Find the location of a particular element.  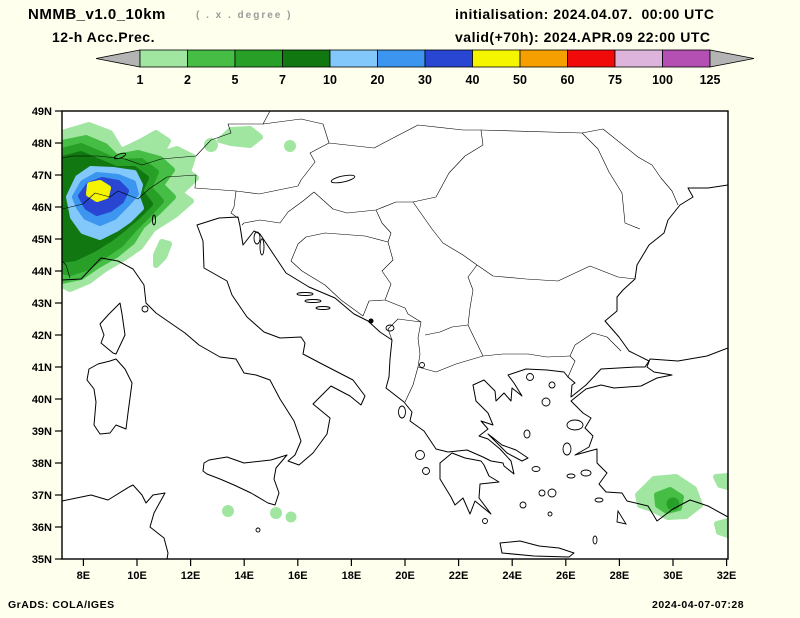

lon-tick-label: 24E is located at coordinates (512, 576).